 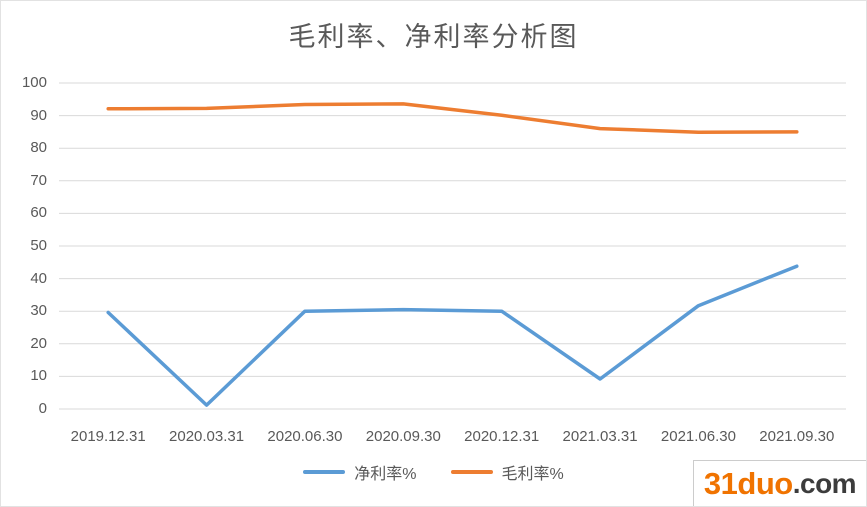 What do you see at coordinates (502, 436) in the screenshot?
I see `x-tick-label: 2020.12.31` at bounding box center [502, 436].